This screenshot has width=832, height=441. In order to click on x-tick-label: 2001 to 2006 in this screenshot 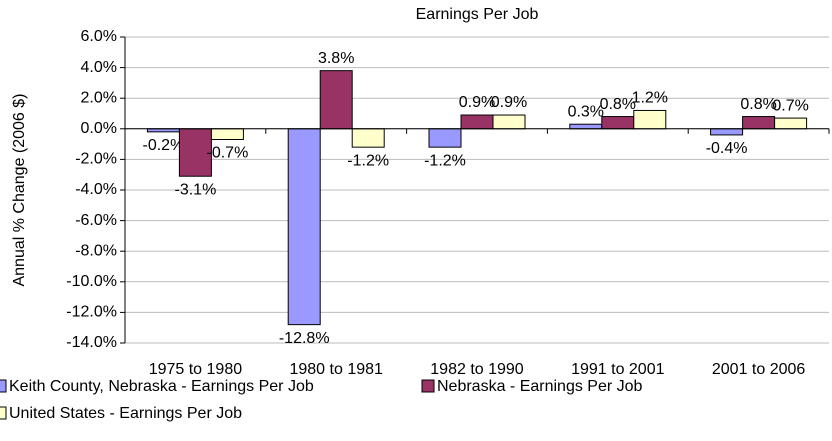, I will do `click(759, 369)`.